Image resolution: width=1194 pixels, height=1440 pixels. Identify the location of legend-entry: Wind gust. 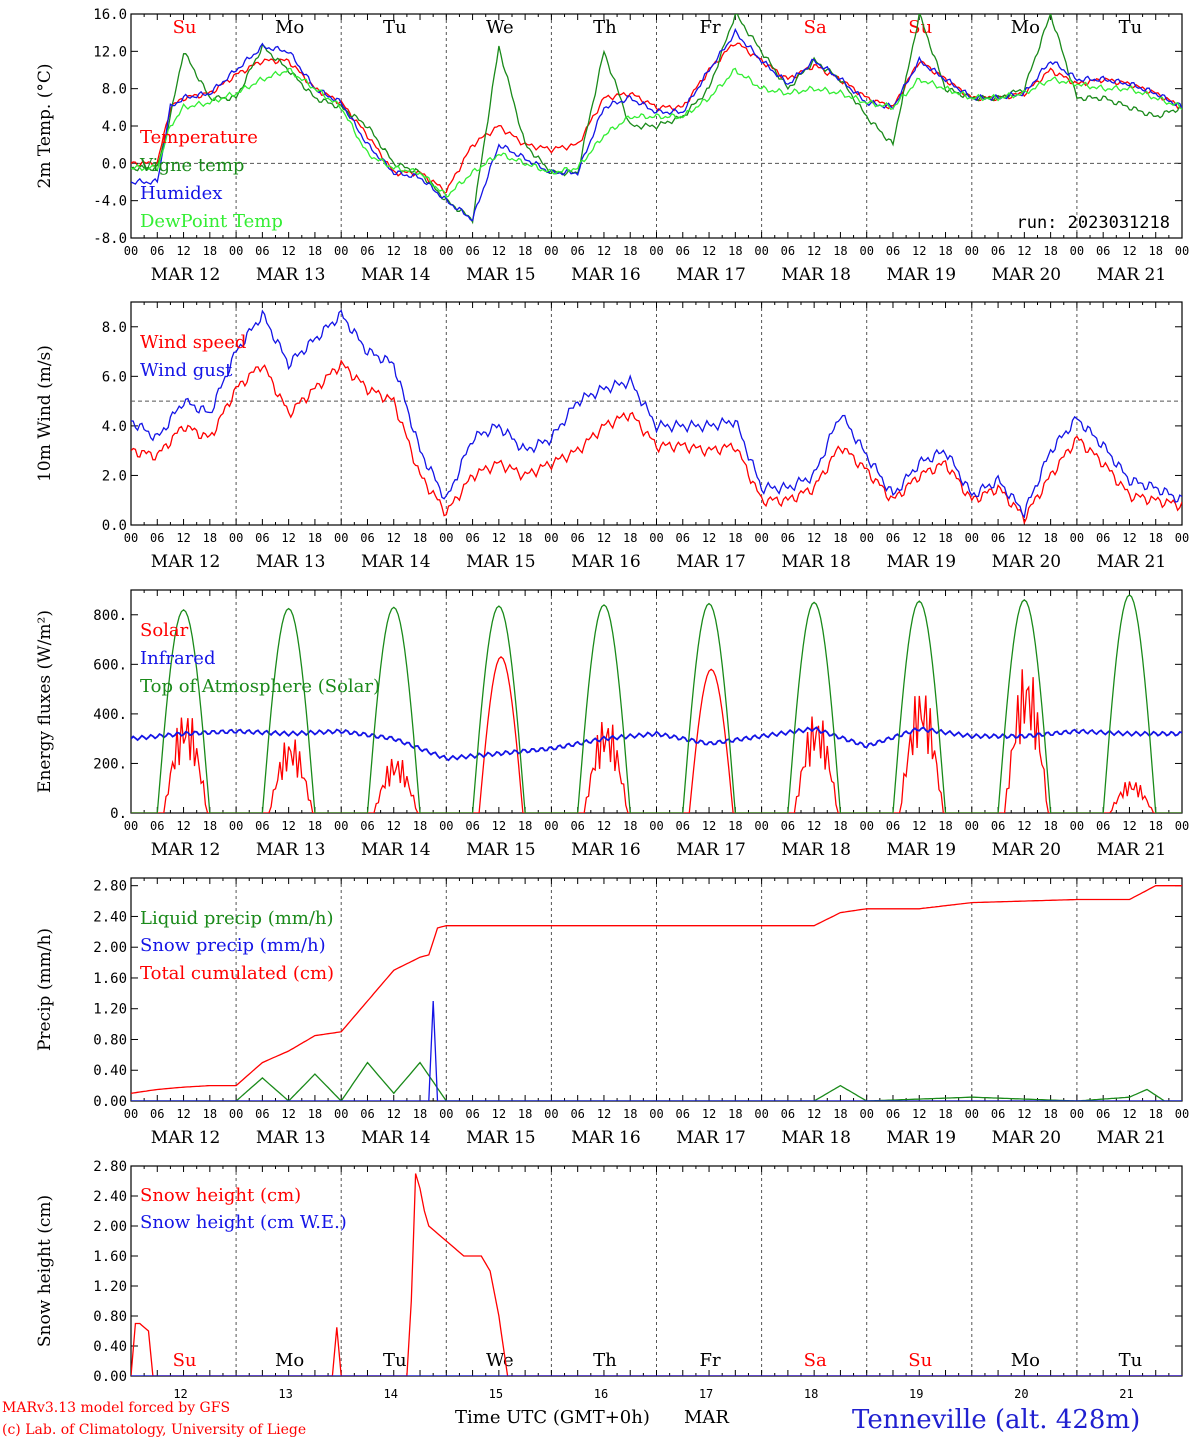
(186, 370).